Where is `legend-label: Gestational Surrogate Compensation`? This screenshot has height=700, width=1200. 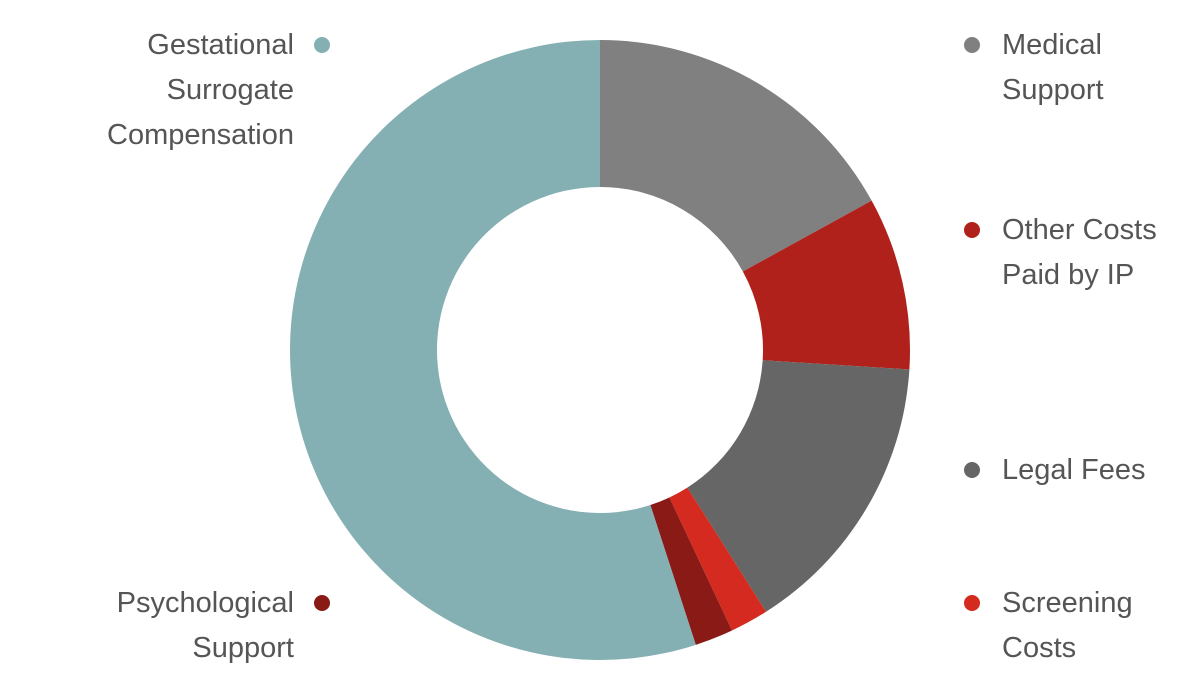
legend-label: Gestational Surrogate Compensation is located at coordinates (200, 90).